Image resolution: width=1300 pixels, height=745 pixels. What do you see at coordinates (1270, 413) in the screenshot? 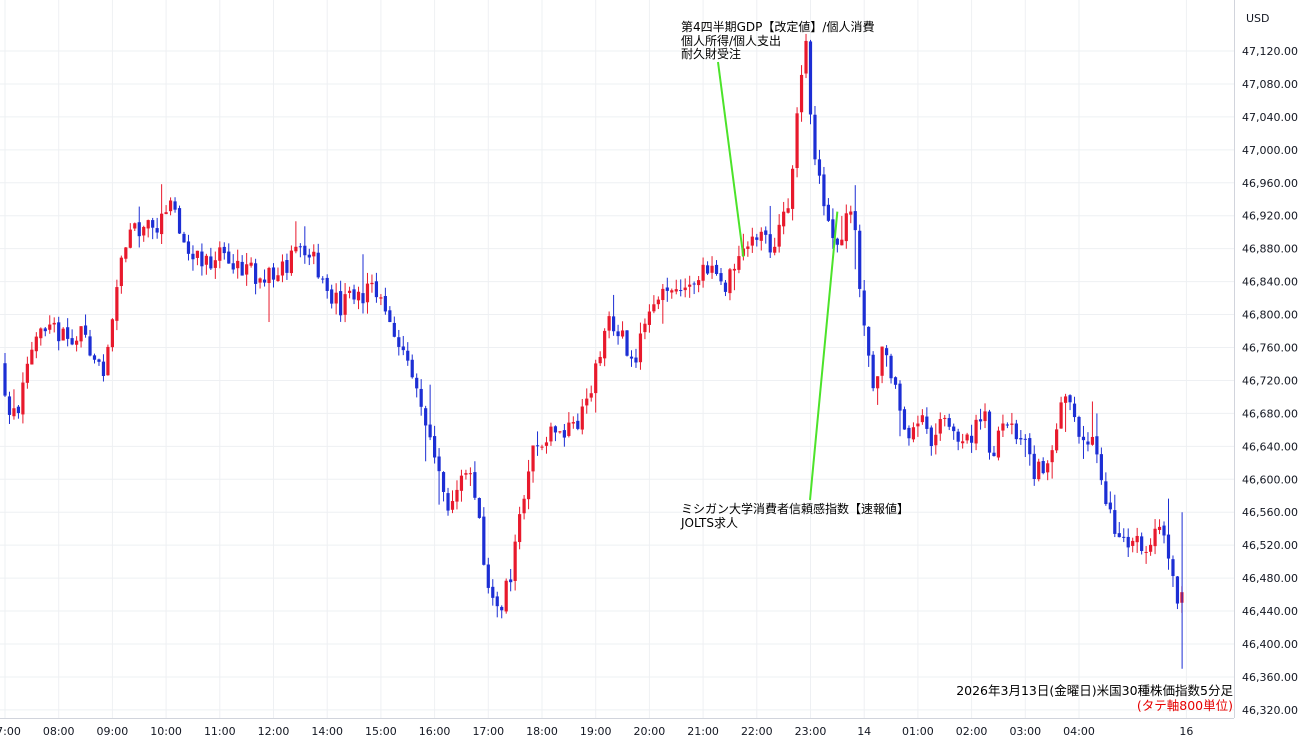
I see `y-tick-label: 46,680.00` at bounding box center [1270, 413].